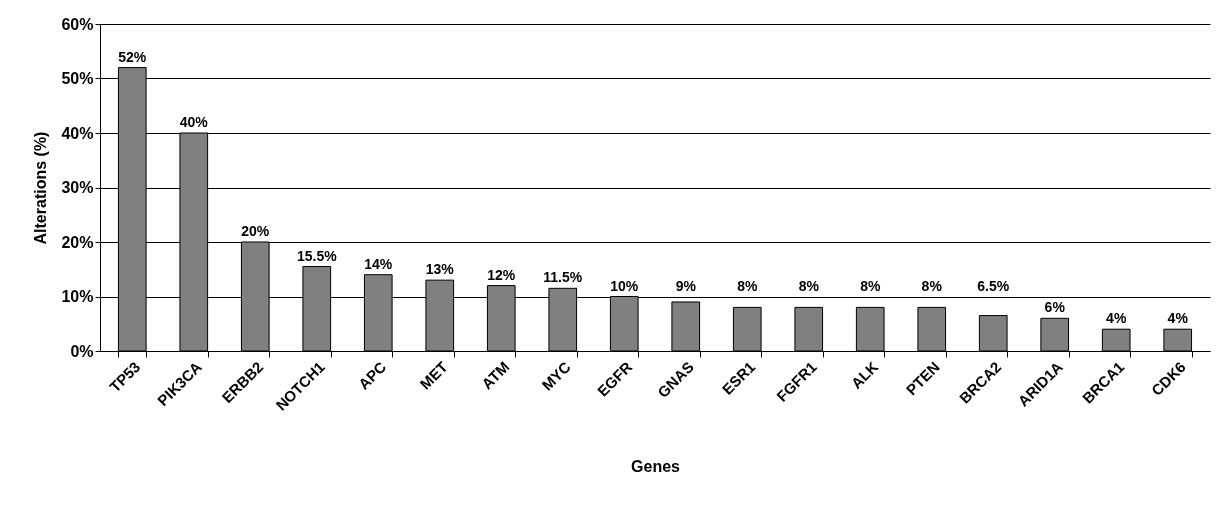  I want to click on y-tick-label: 60%, so click(77, 24).